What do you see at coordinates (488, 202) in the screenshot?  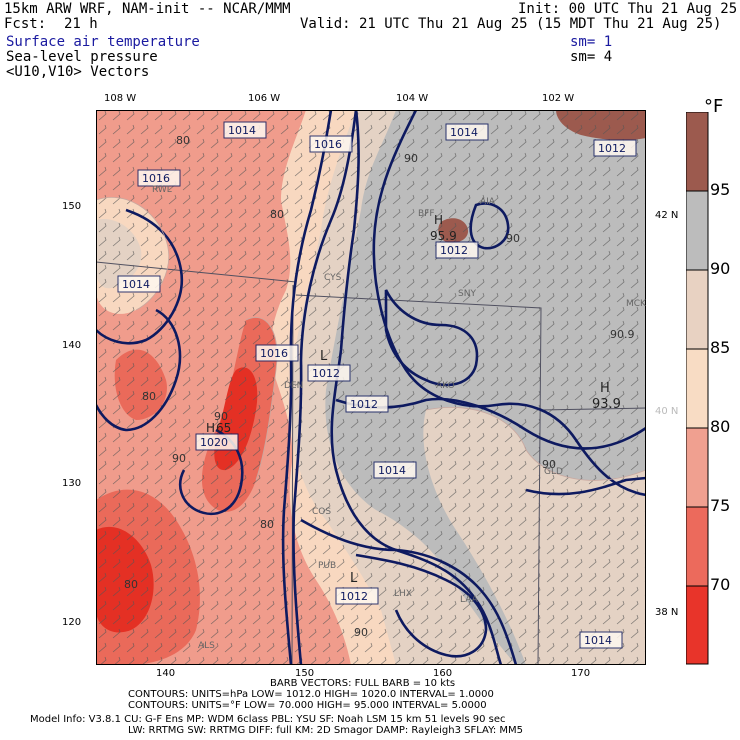 I see `station-label: AIA` at bounding box center [488, 202].